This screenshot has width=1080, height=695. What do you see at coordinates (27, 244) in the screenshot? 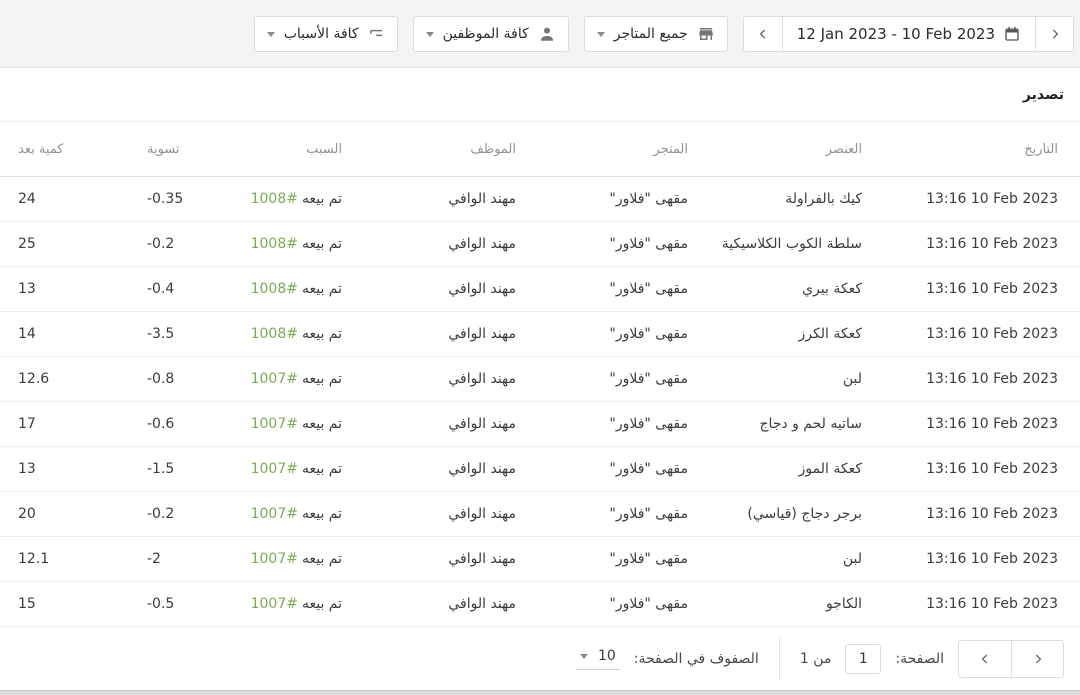
I see `cell-qty-after: 25` at bounding box center [27, 244].